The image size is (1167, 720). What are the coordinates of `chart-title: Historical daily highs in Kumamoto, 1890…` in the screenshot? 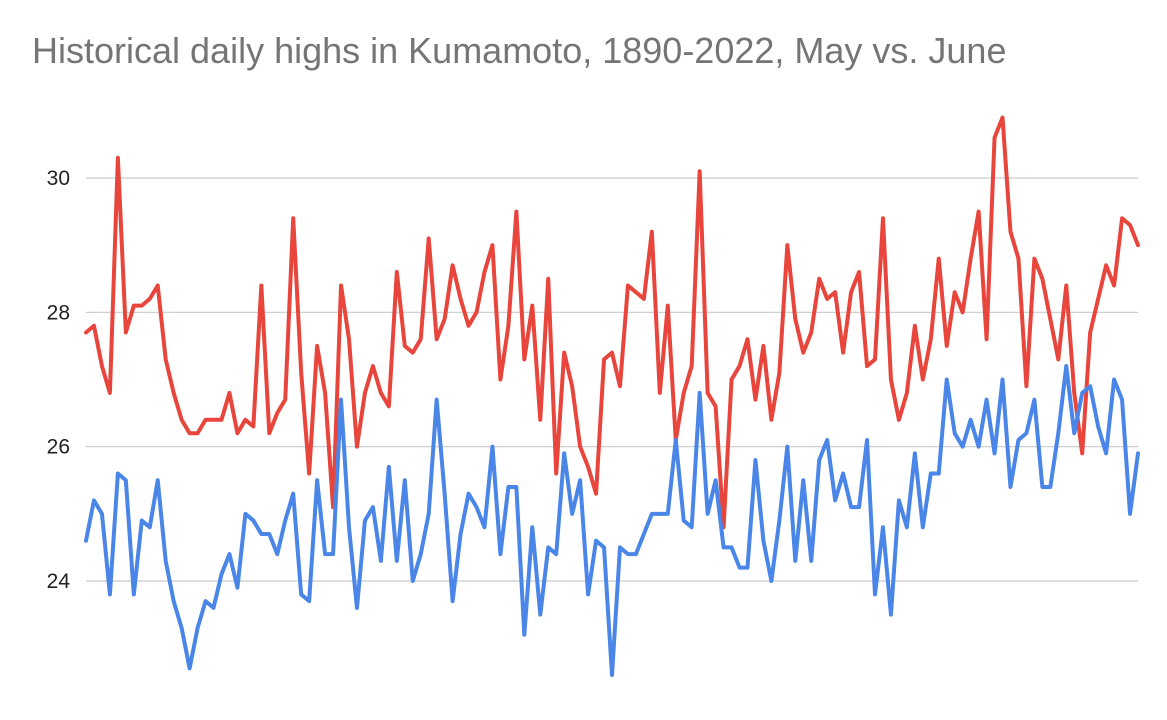 It's located at (519, 50).